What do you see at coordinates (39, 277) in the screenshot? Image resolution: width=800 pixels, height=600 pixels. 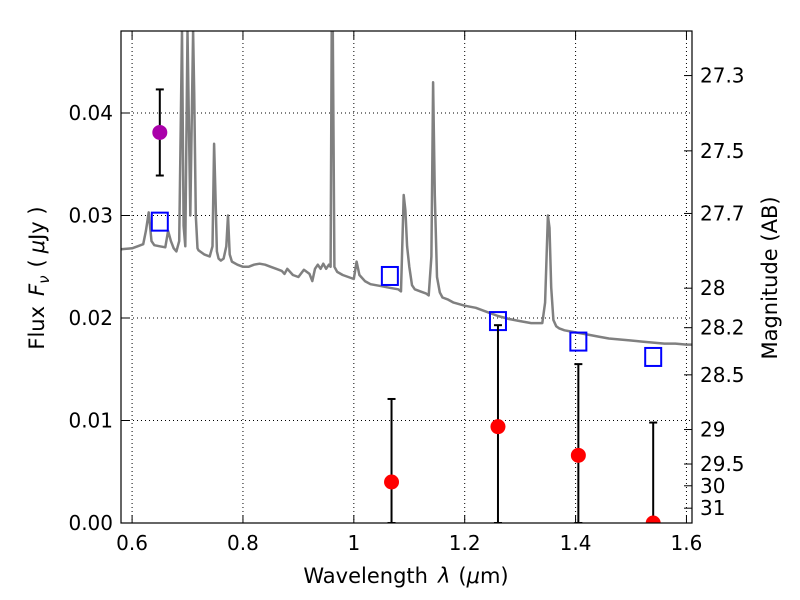 I see `y-axis-label: FluxFν(μJy )` at bounding box center [39, 277].